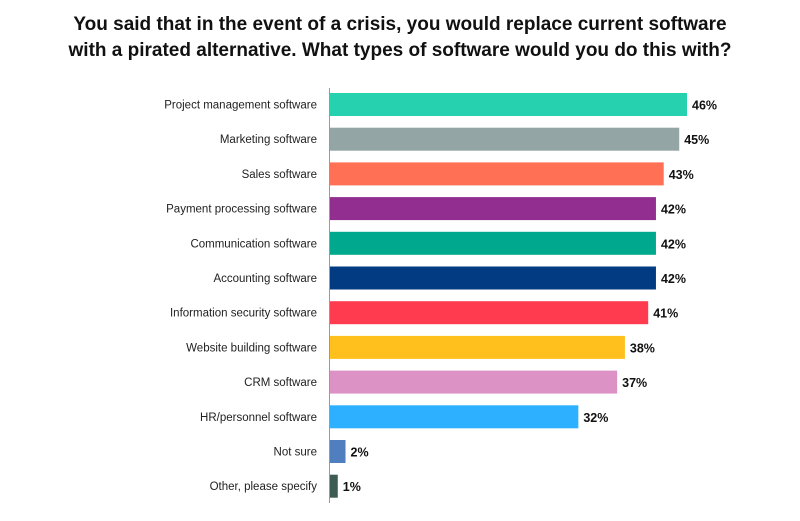 This screenshot has width=800, height=521. I want to click on value-label: 41%, so click(665, 314).